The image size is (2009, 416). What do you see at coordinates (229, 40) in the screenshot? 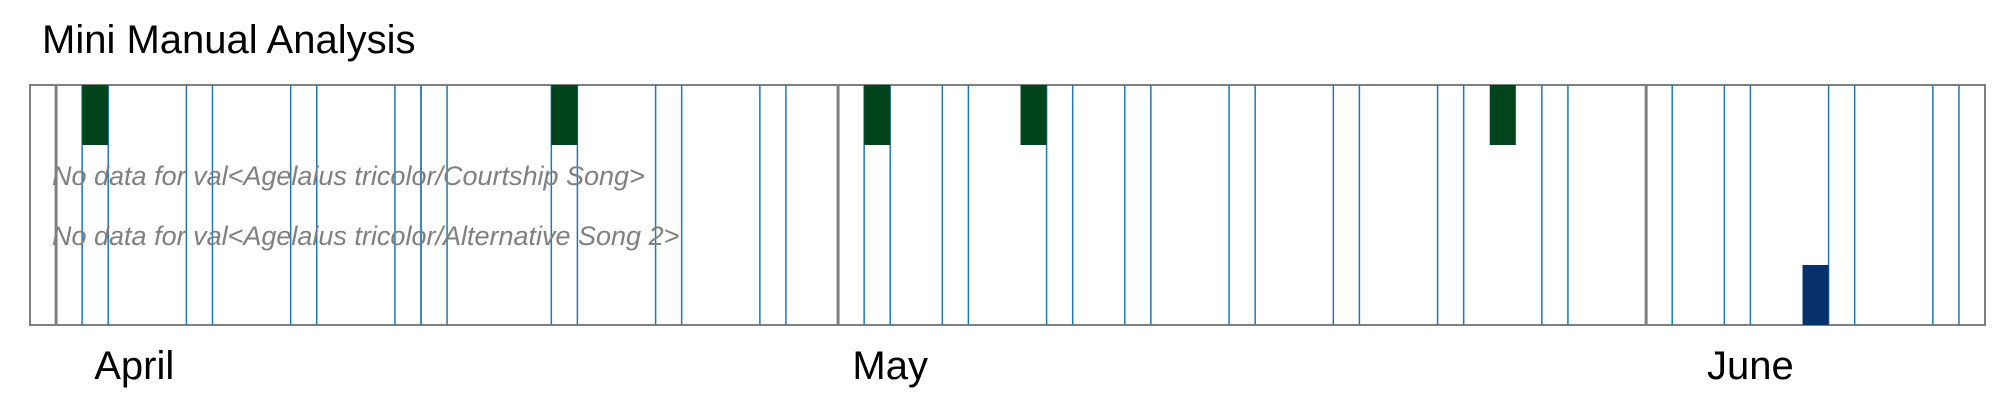
I see `chart-title: Mini Manual Analysis` at bounding box center [229, 40].